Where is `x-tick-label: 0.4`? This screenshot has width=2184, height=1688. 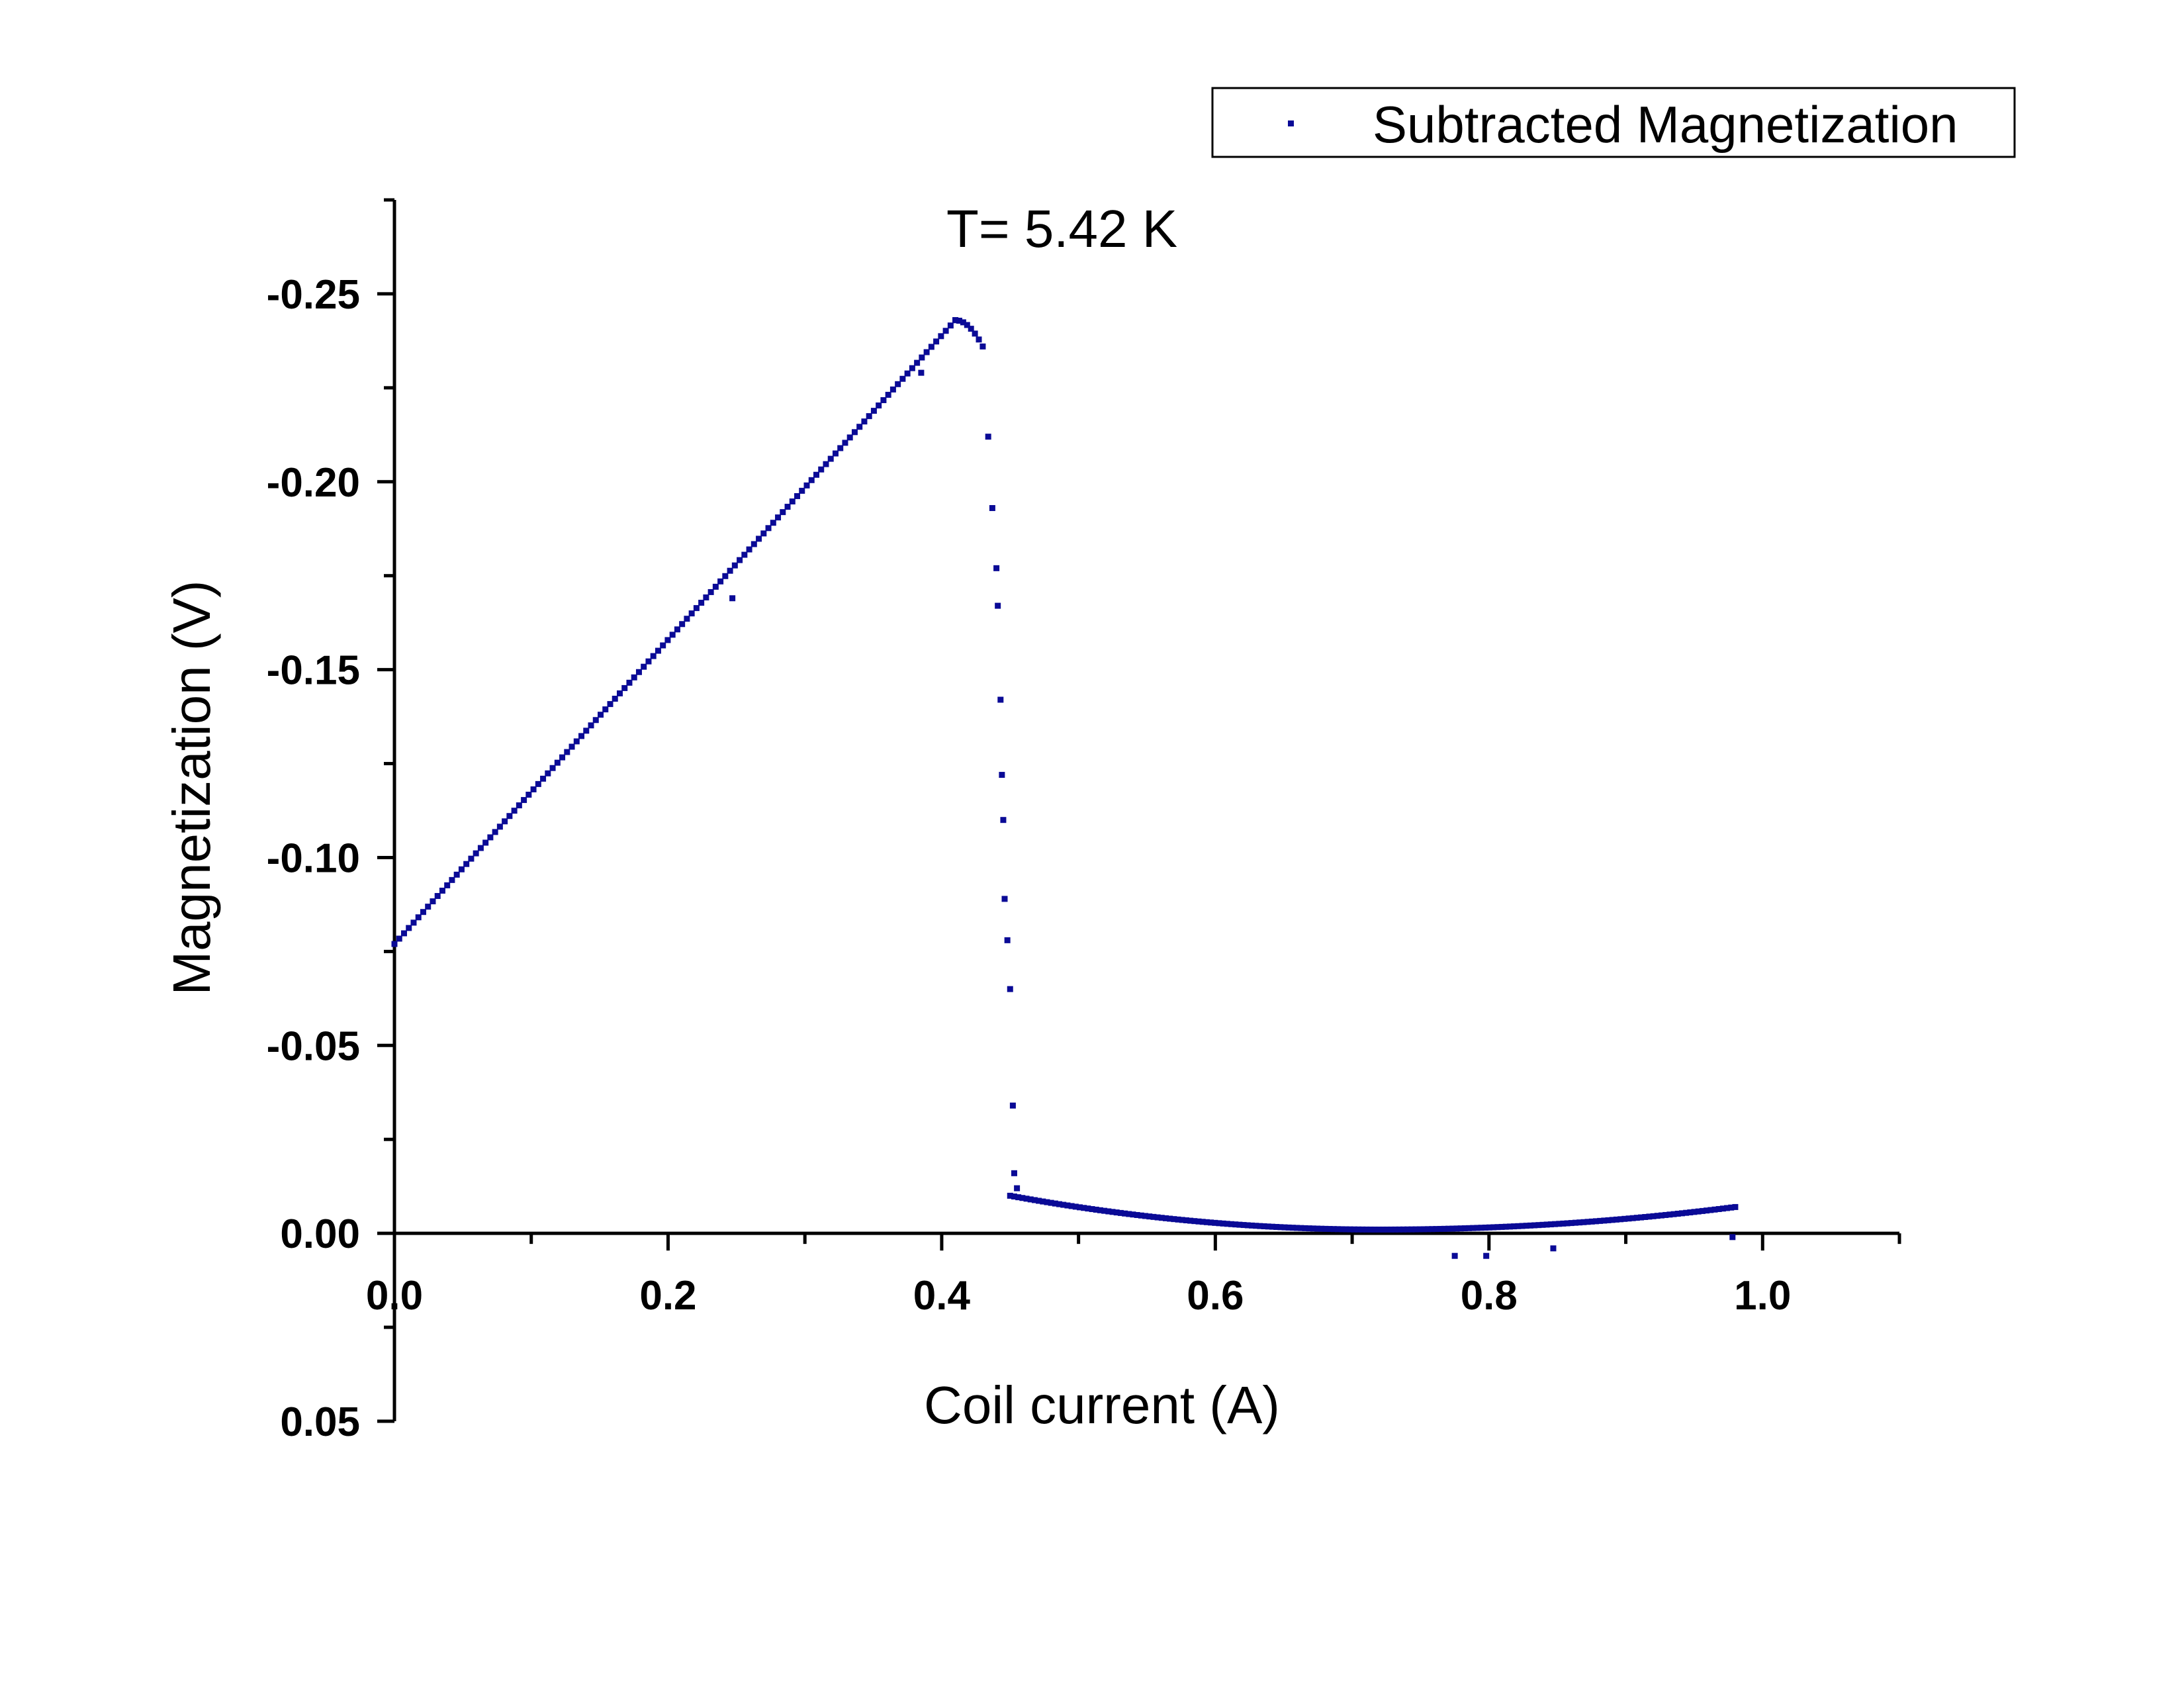 x-tick-label: 0.4 is located at coordinates (942, 1296).